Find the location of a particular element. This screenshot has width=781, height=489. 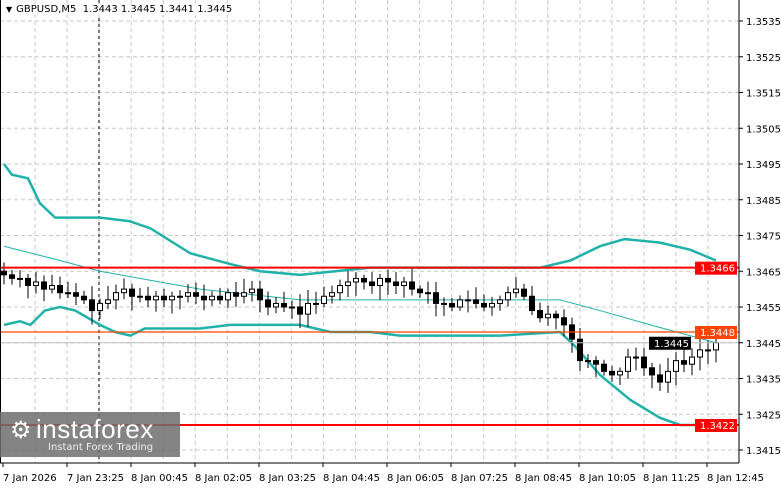

level-label-1.3448: 1.3448 is located at coordinates (717, 333).